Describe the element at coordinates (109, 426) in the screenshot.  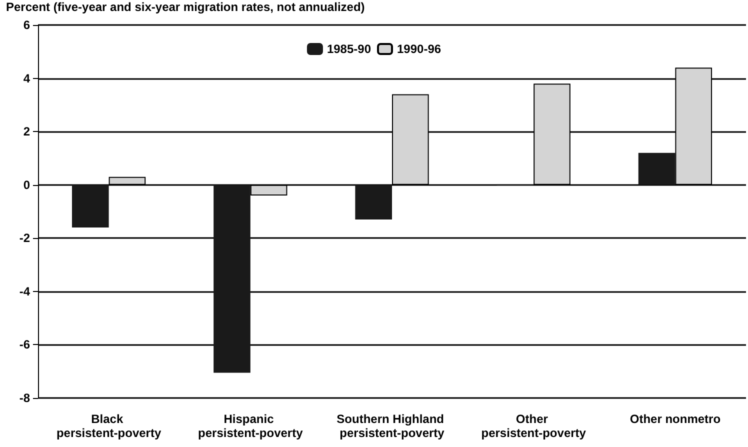
I see `x-tick-label: Black persistent-poverty` at that location.